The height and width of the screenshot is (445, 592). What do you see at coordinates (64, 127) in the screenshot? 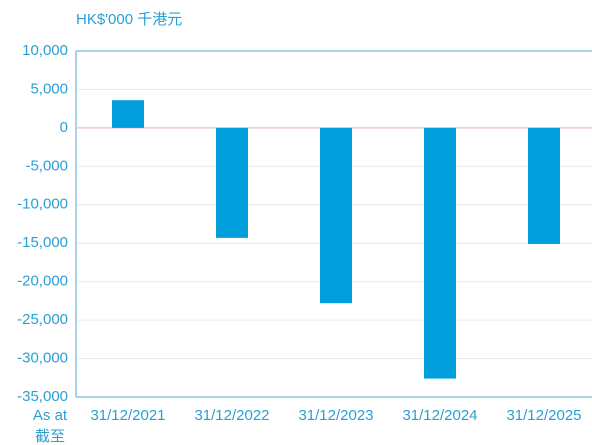
I see `y-tick-label: 0` at bounding box center [64, 127].